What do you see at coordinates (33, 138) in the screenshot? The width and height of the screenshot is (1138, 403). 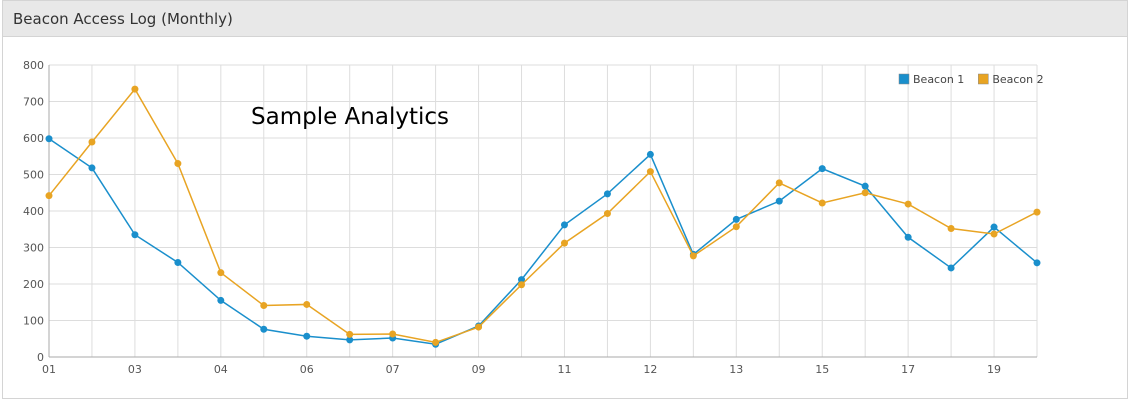 I see `y-tick-label: 600` at bounding box center [33, 138].